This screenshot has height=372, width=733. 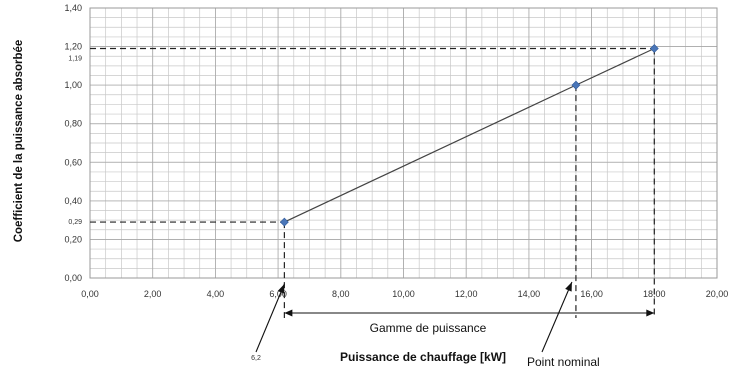 I want to click on range-annotation, so click(x=455, y=317).